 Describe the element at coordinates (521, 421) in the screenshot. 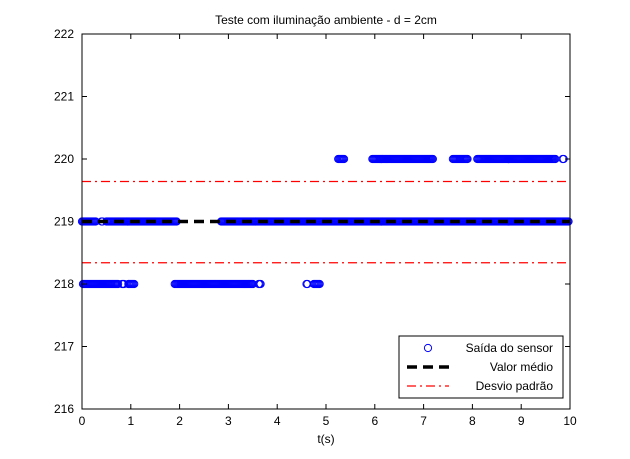

I see `x-tick-label: 9` at that location.